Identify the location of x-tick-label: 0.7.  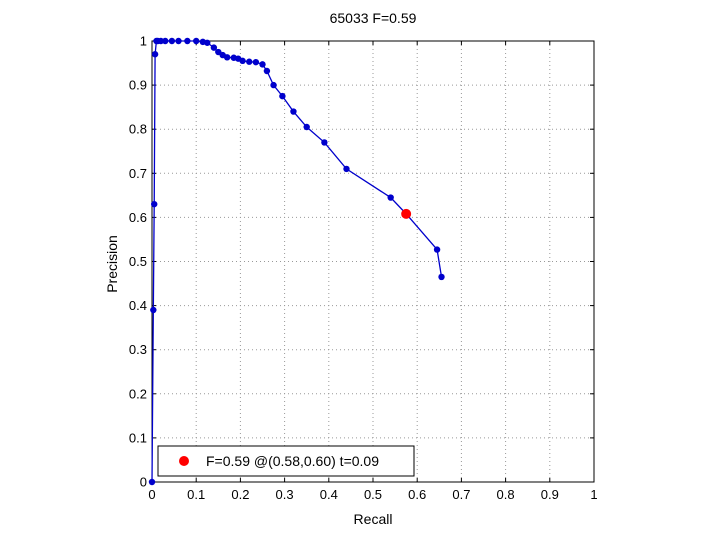
(461, 494).